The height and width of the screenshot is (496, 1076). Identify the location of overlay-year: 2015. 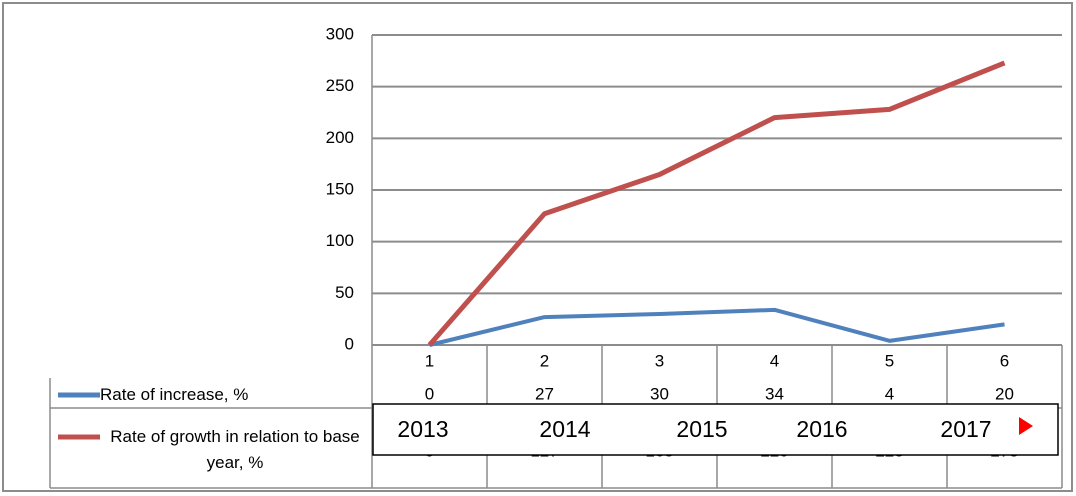
(701, 429).